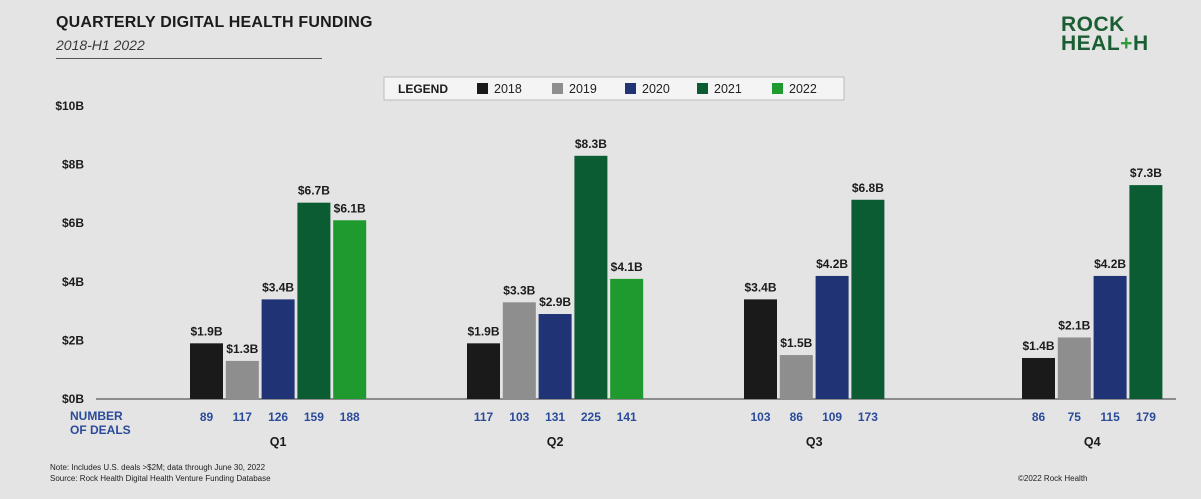 This screenshot has width=1201, height=499. What do you see at coordinates (189, 58) in the screenshot?
I see `title-divider` at bounding box center [189, 58].